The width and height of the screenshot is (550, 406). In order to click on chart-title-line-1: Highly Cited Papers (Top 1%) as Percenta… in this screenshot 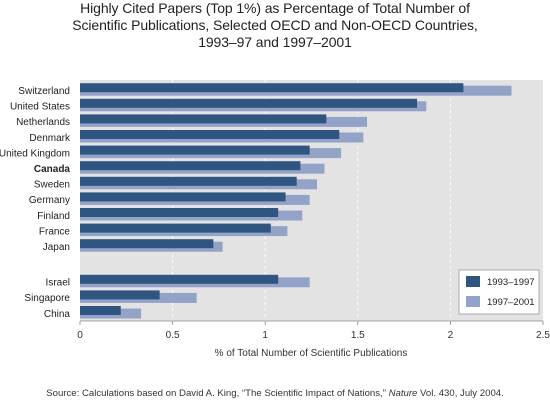, I will do `click(275, 8)`.